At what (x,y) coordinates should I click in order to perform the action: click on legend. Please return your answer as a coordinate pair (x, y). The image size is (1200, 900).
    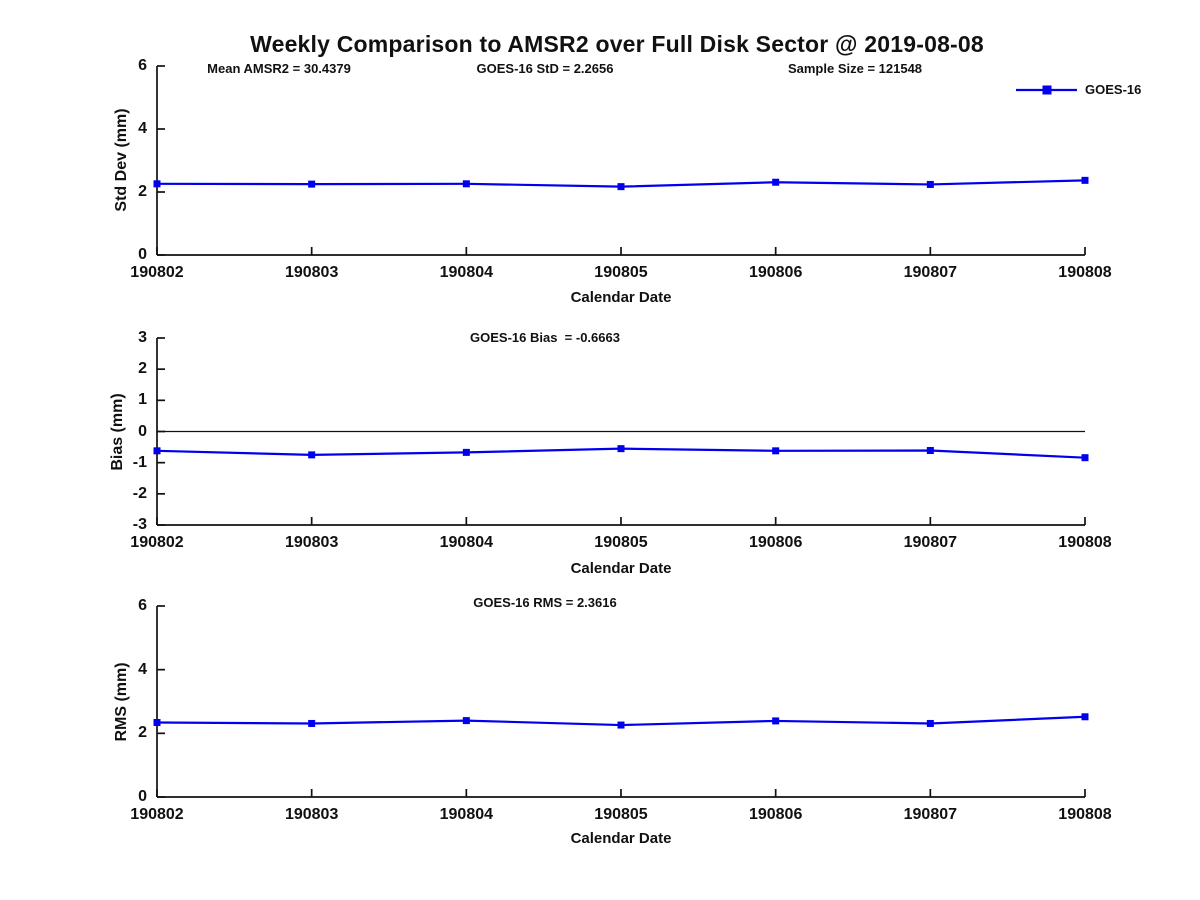
    Looking at the image, I should click on (1046, 90).